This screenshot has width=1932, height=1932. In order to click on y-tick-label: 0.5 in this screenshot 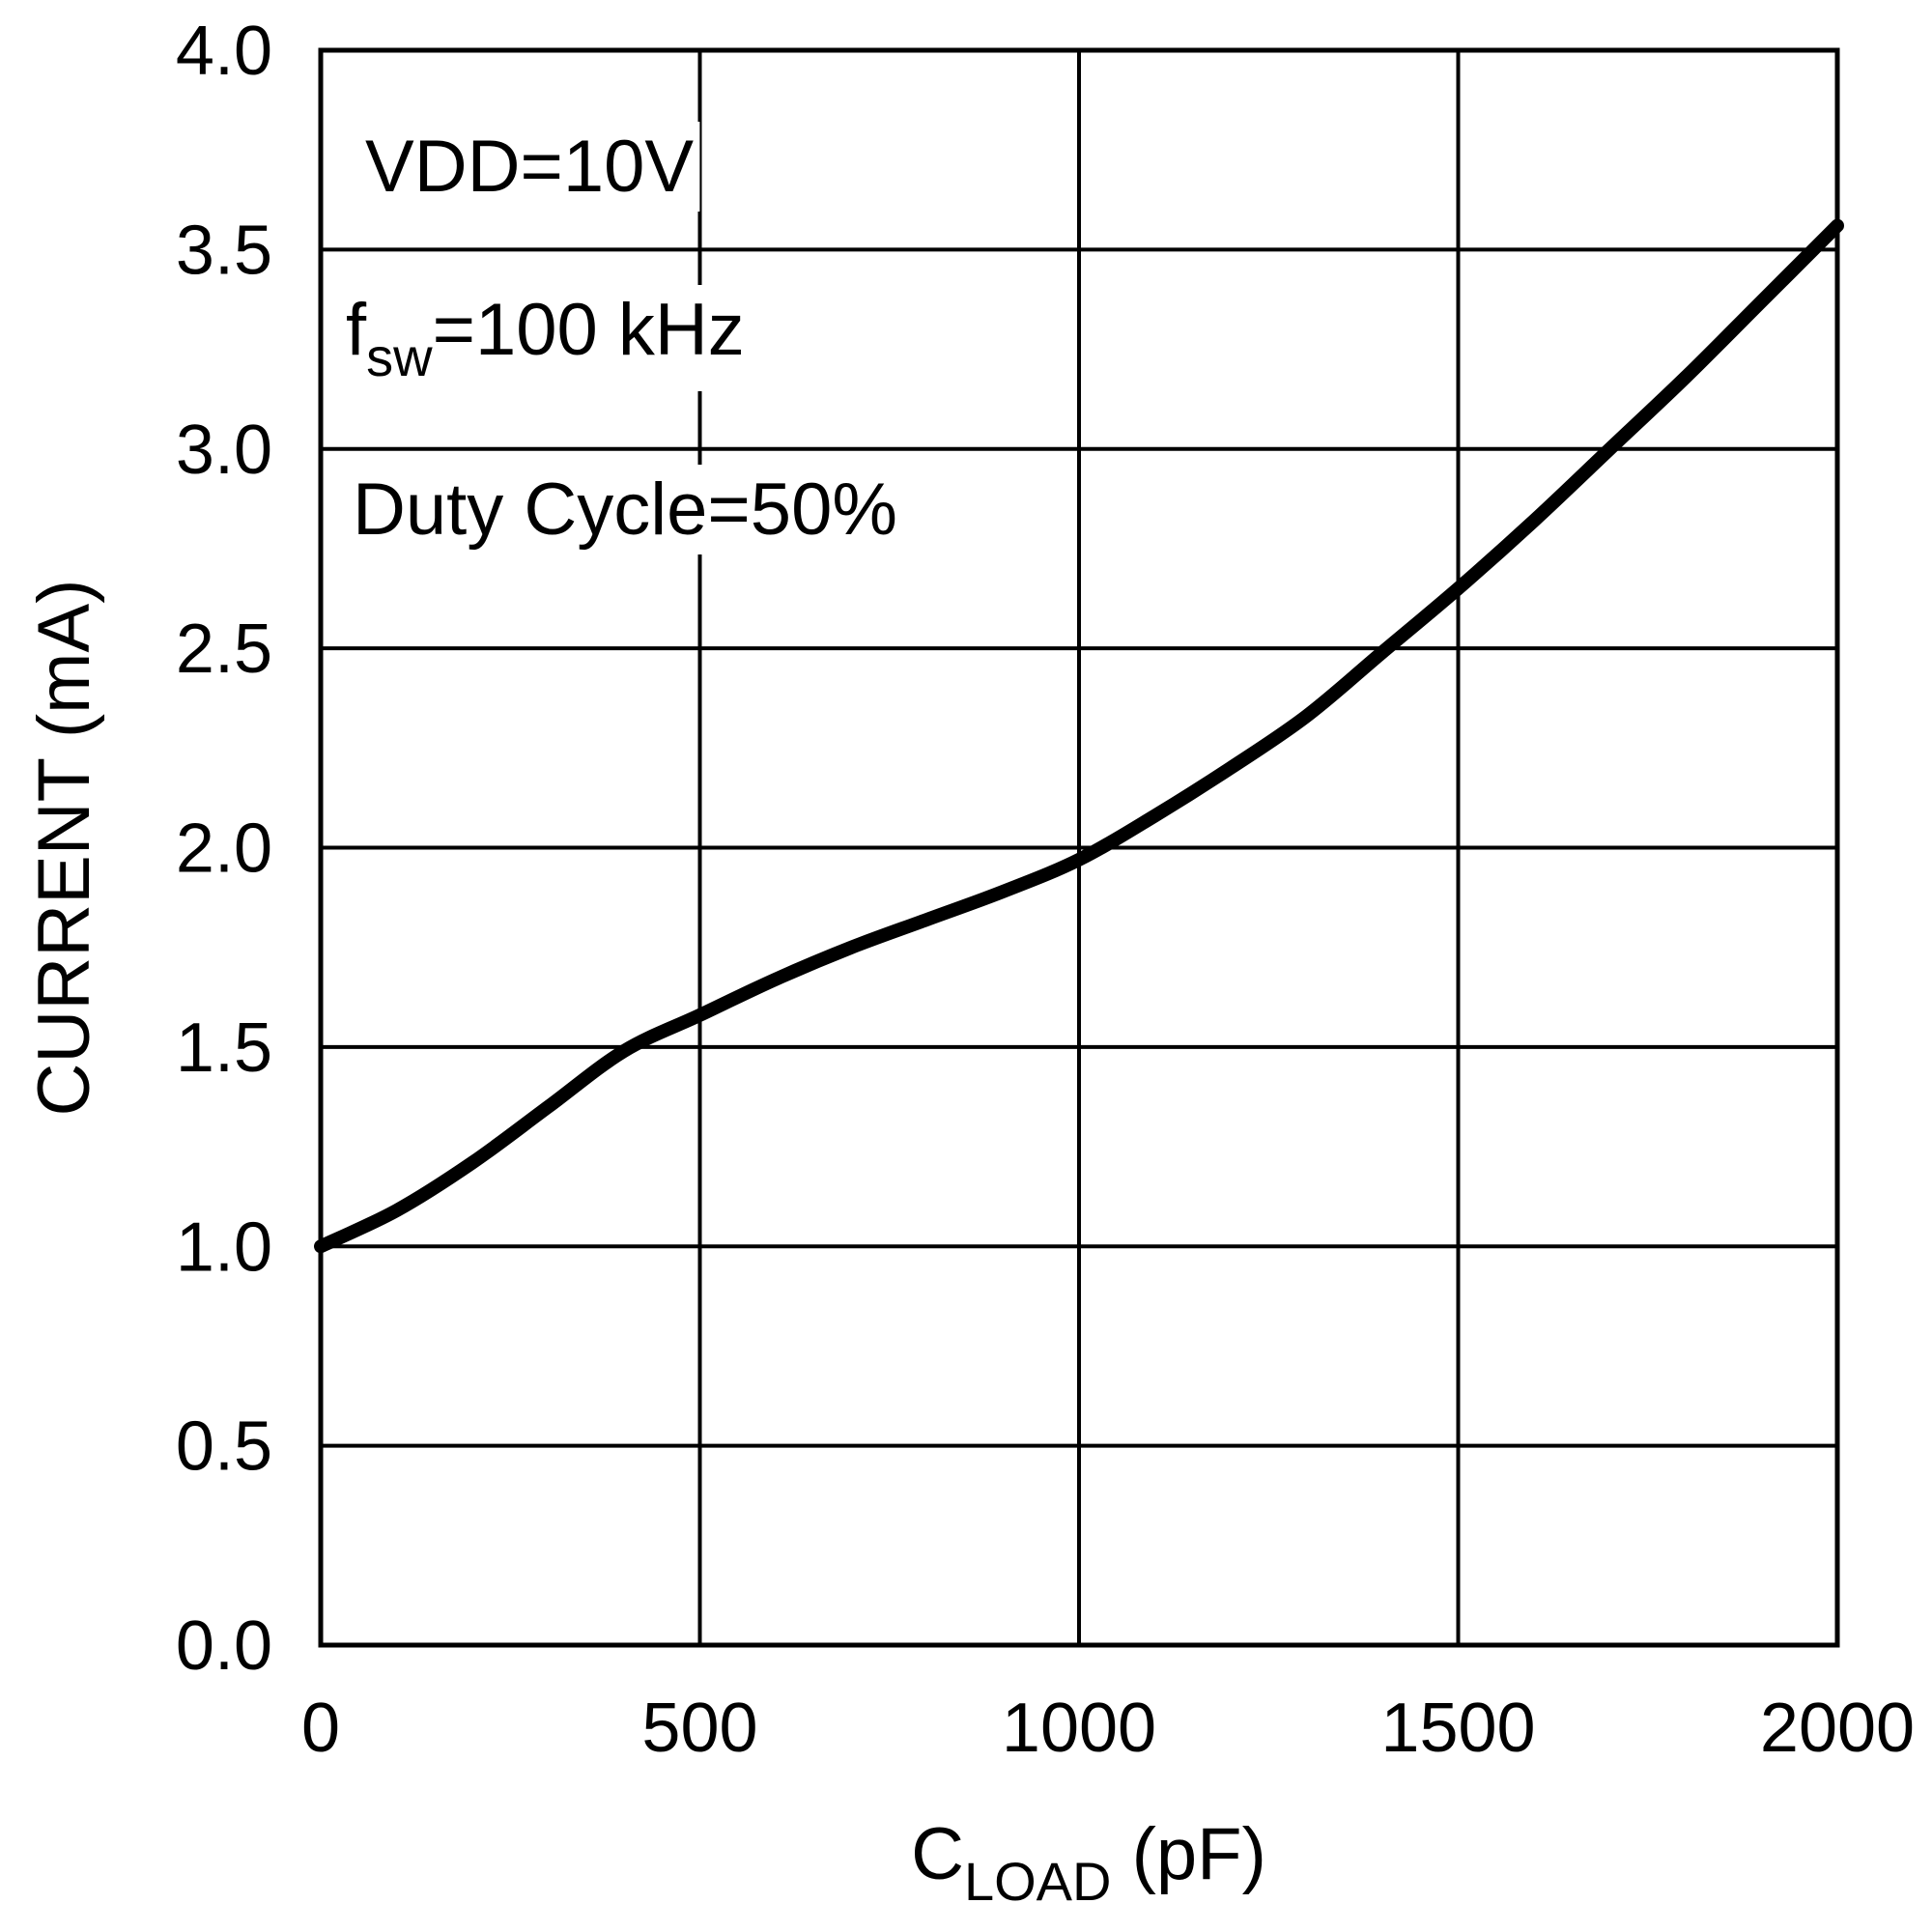, I will do `click(224, 1447)`.